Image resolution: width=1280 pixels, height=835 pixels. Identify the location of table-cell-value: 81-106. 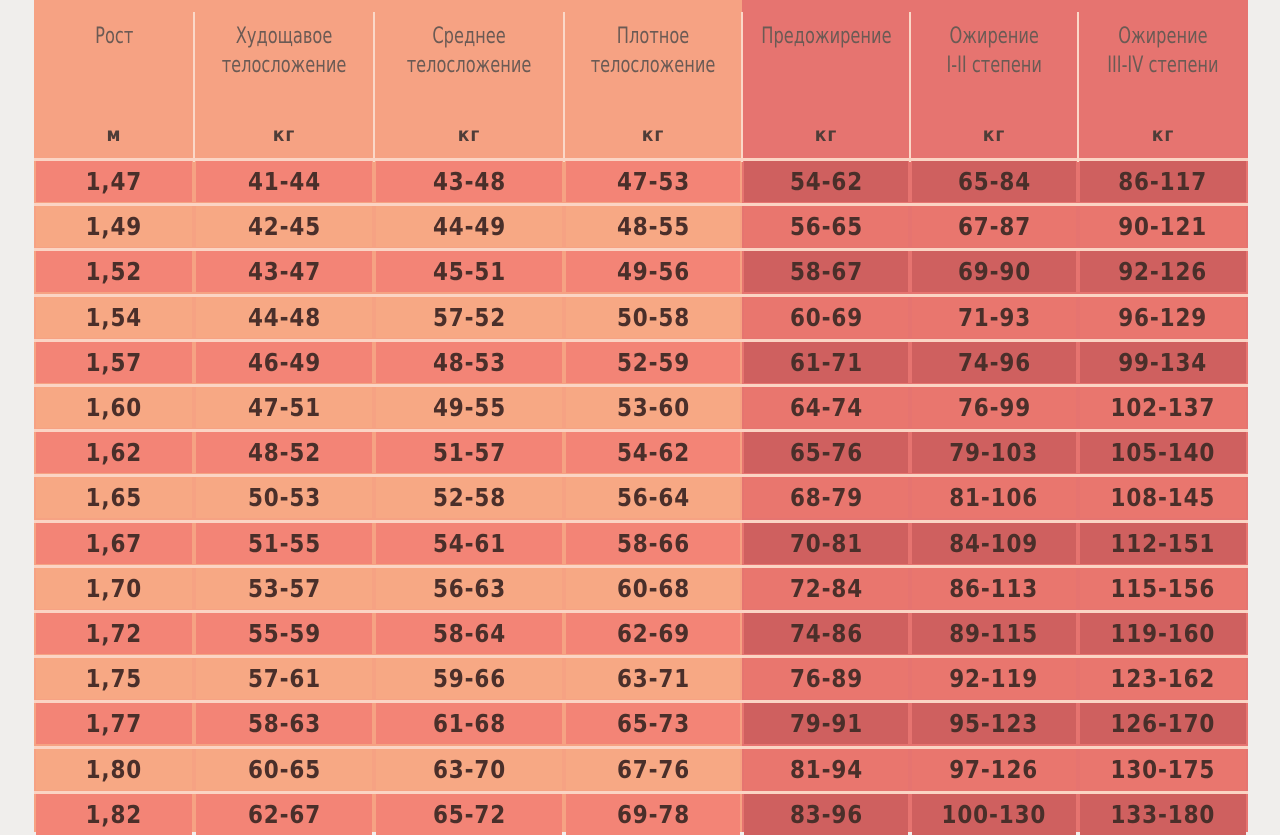
(994, 498).